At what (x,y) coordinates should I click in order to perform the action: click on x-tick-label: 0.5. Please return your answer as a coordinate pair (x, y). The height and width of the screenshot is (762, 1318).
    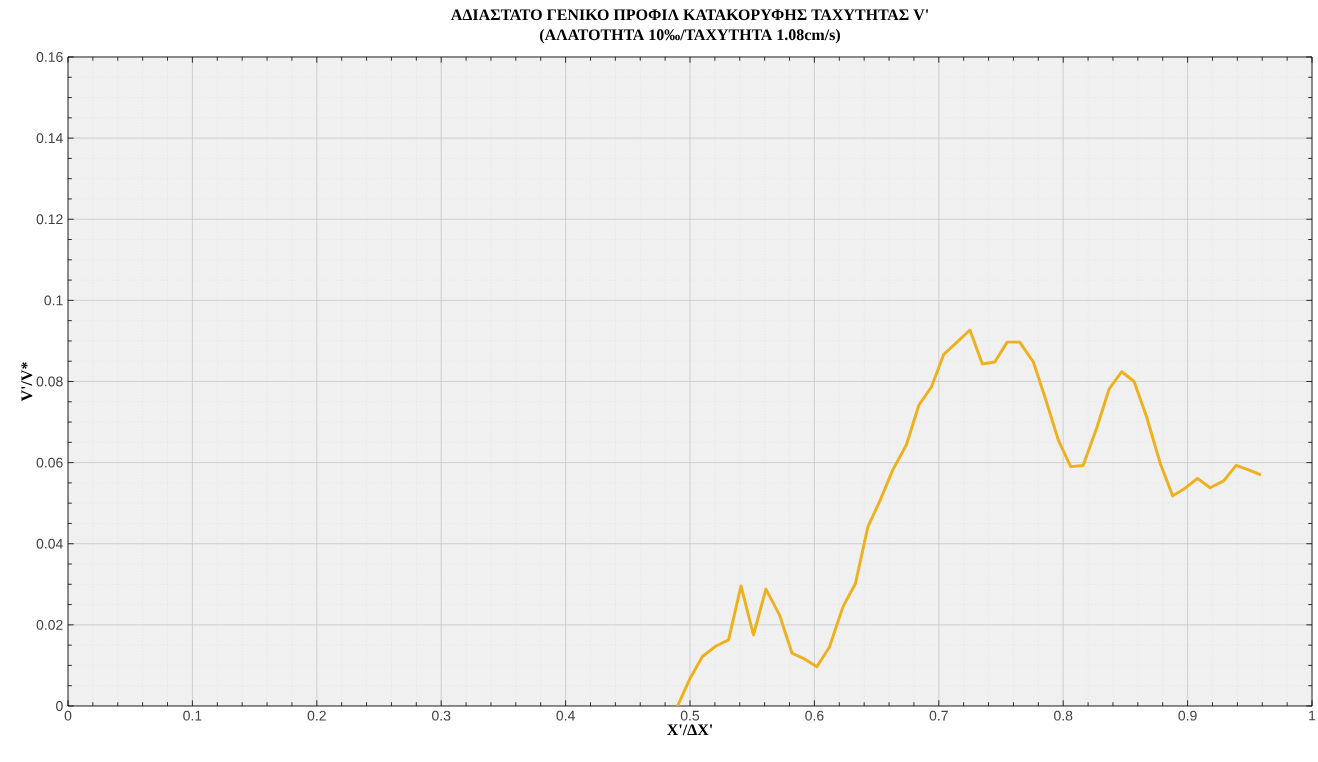
    Looking at the image, I should click on (690, 715).